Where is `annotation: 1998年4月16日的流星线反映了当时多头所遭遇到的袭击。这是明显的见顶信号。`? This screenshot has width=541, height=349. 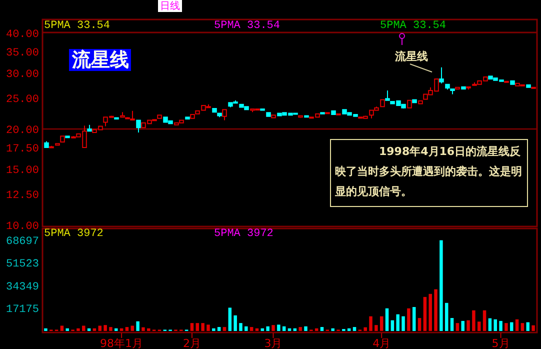 annotation: 1998年4月16日的流星线反映了当时多头所遭遇到的袭击。这是明显的见顶信号。 is located at coordinates (429, 173).